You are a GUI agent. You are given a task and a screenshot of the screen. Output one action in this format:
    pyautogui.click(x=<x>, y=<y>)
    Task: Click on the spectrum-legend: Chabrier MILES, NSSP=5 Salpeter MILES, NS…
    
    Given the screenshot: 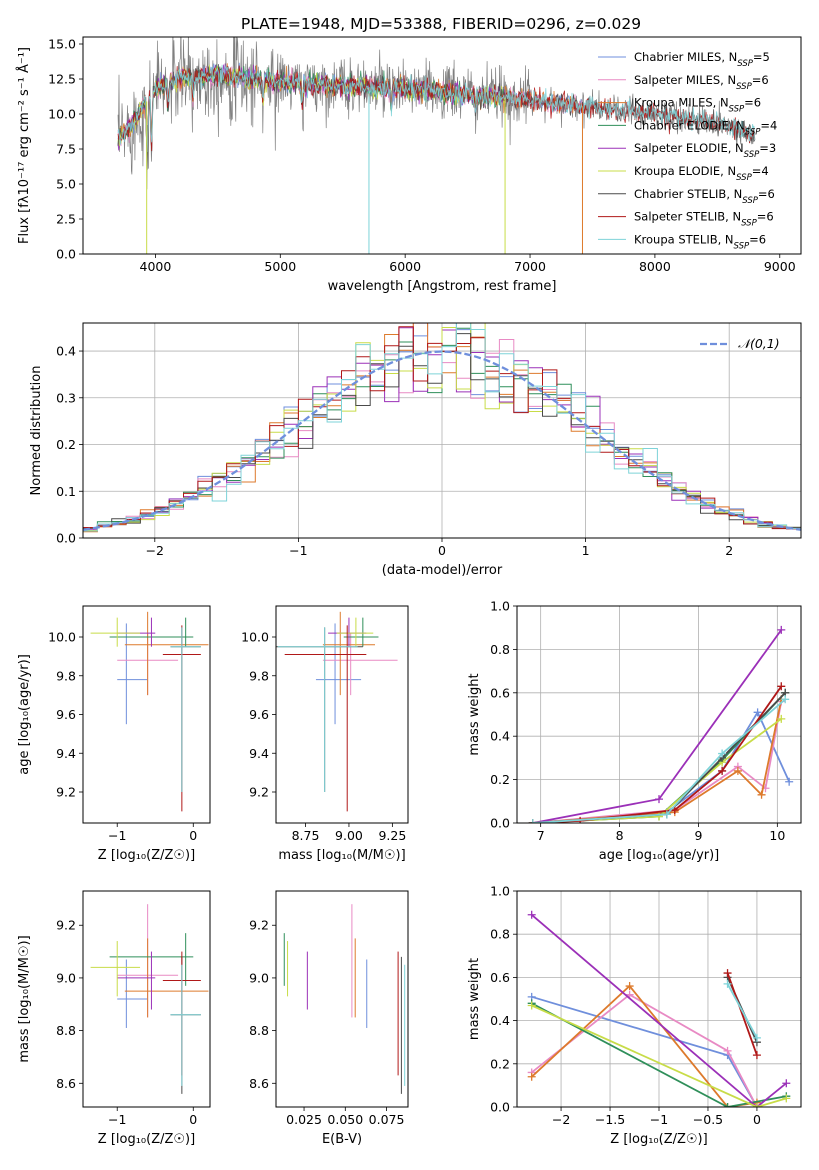 What is the action you would take?
    pyautogui.click(x=687, y=150)
    